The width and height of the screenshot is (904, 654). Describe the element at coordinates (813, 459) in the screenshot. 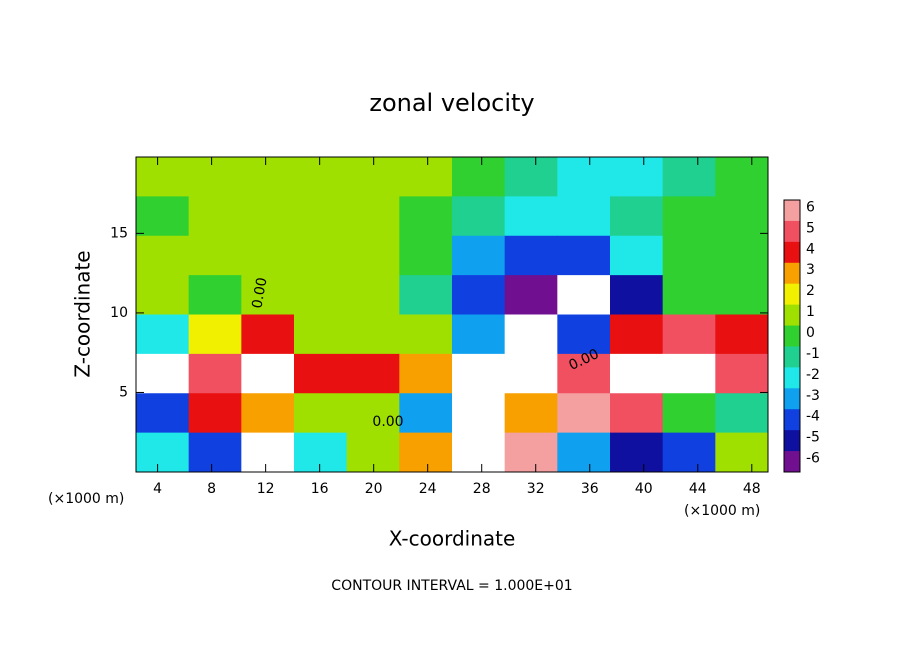

I see `colorbar-tick-label: -6` at that location.